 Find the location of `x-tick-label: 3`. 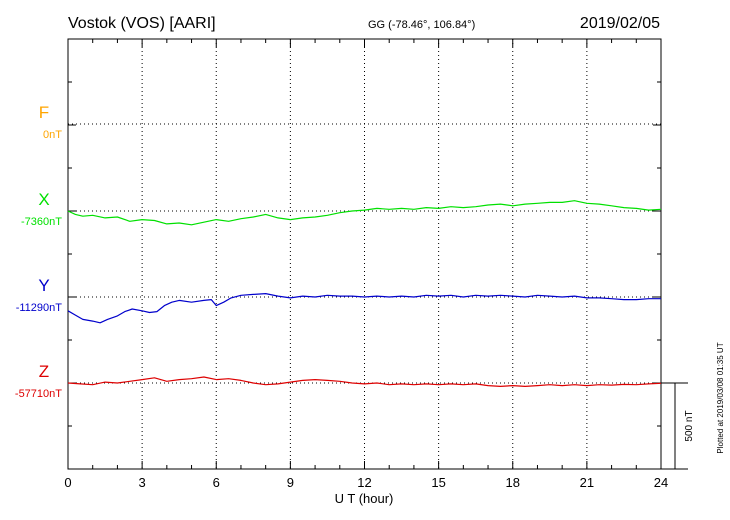

x-tick-label: 3 is located at coordinates (142, 482).